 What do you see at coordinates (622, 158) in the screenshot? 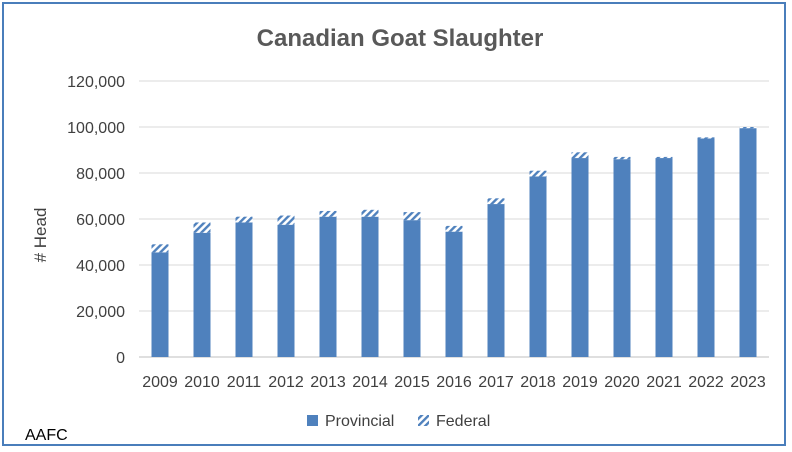
I see `bar-federal-2020` at bounding box center [622, 158].